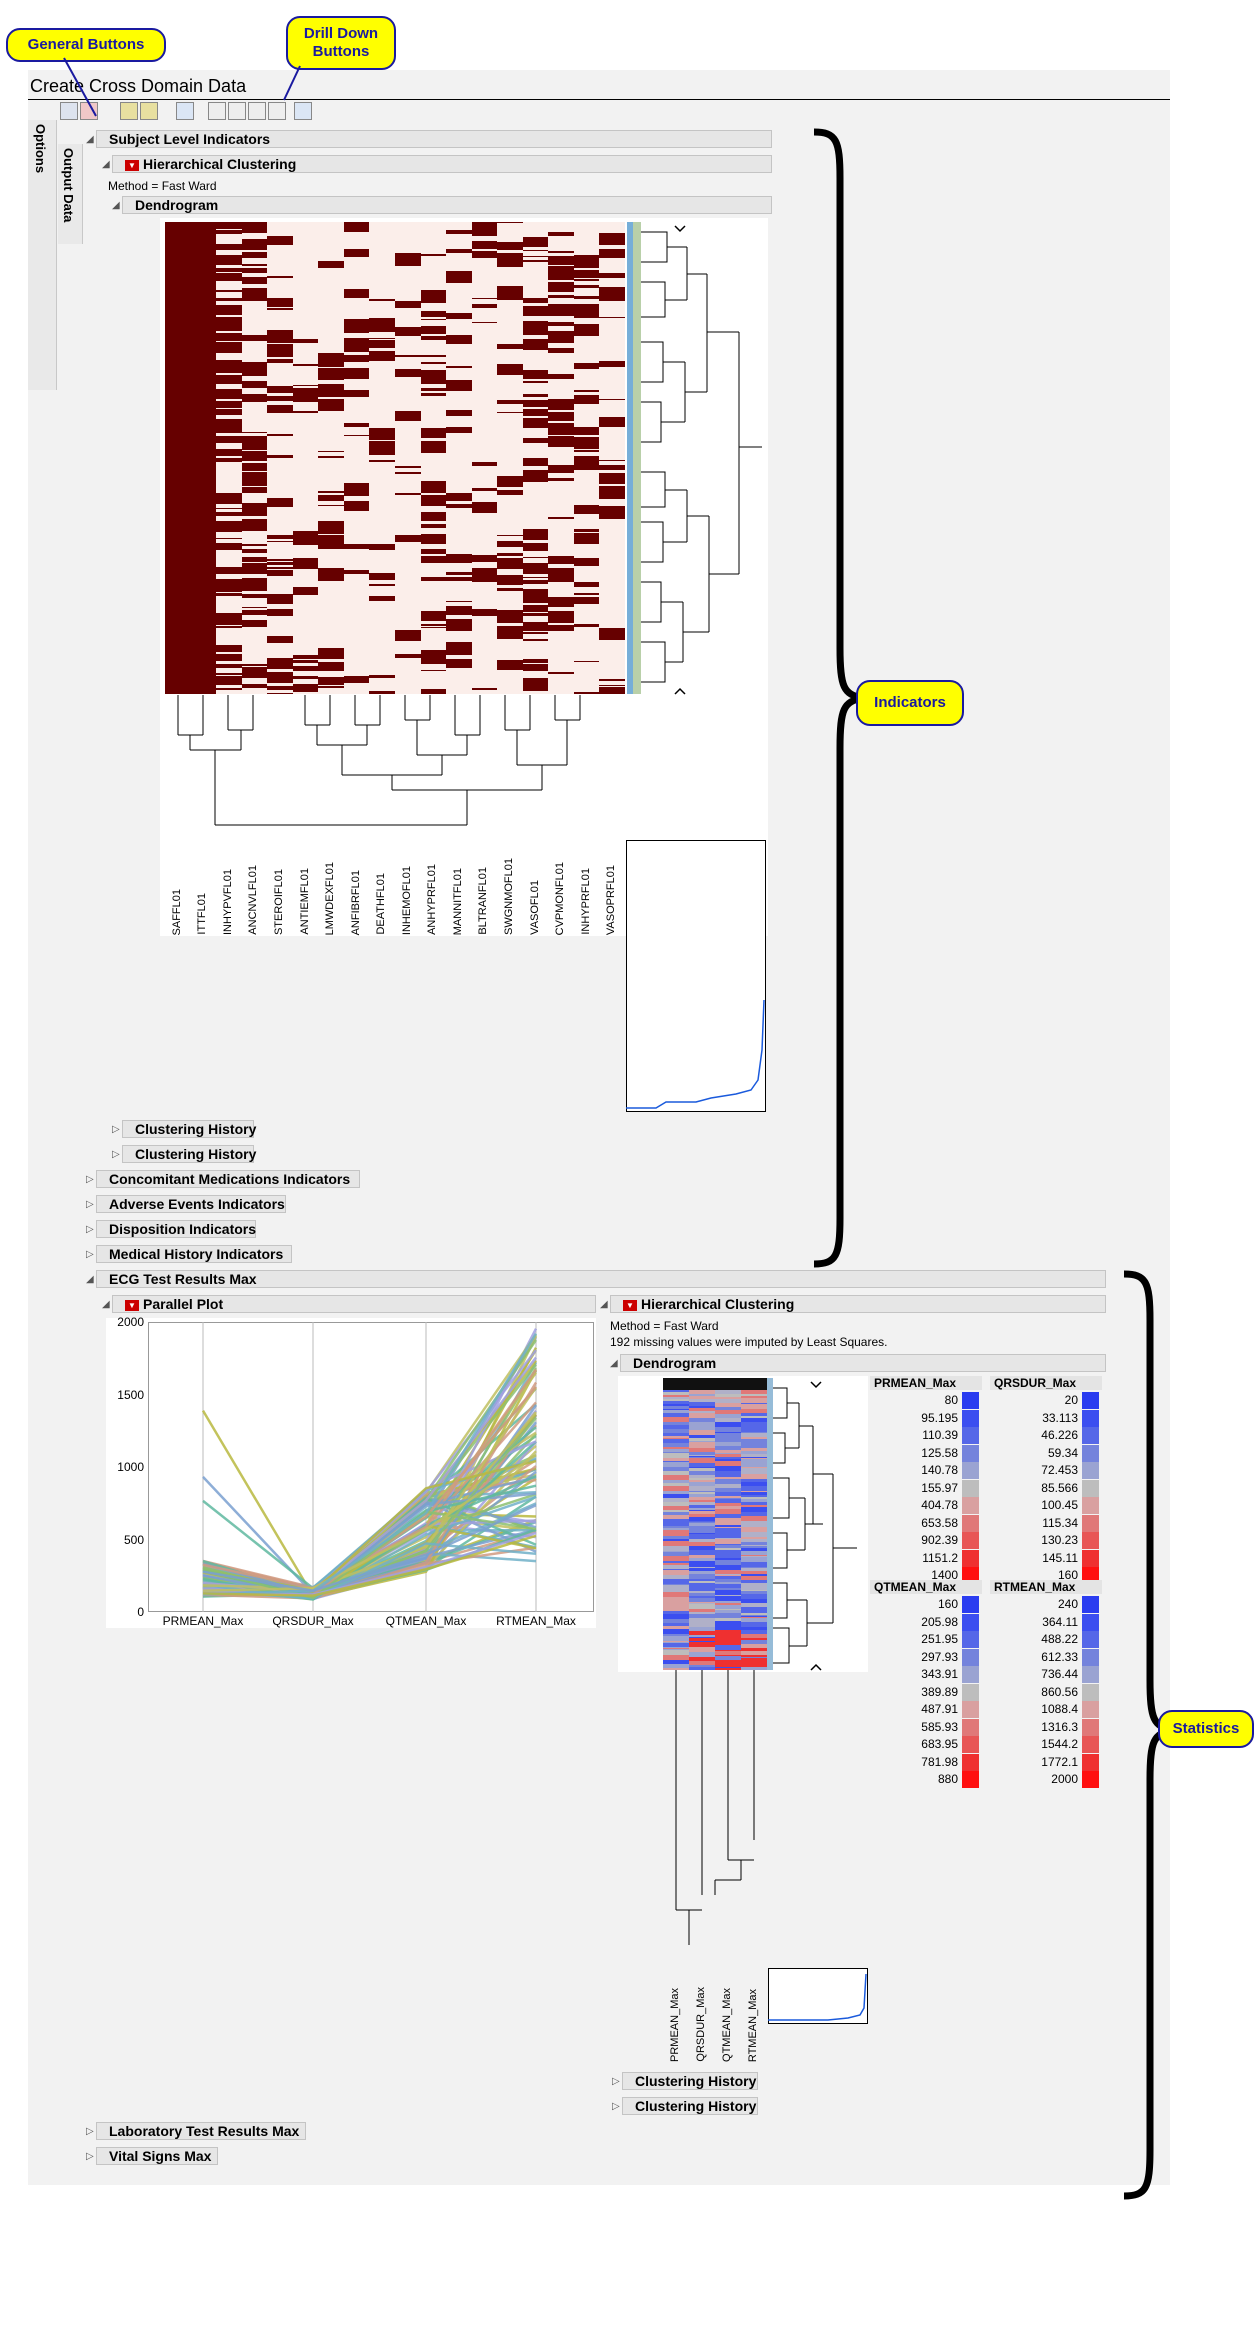  Describe the element at coordinates (685, 2081) in the screenshot. I see `ecg-clustering-history-1: ▷ Clustering History` at that location.